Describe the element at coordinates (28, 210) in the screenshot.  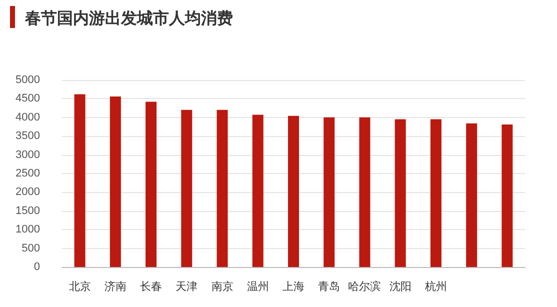
I see `y-tick-label: 1500` at that location.